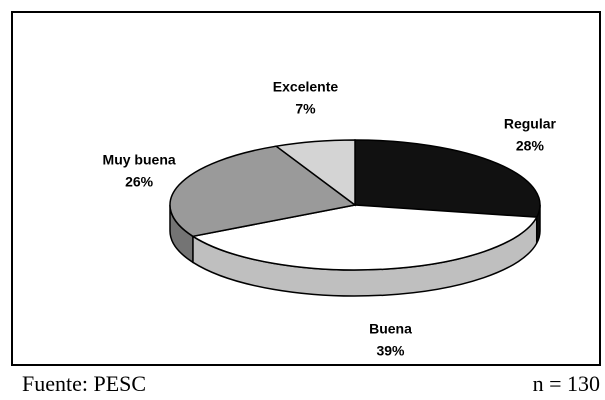 This screenshot has height=400, width=605. Describe the element at coordinates (84, 383) in the screenshot. I see `source: Fuente: PESC` at that location.